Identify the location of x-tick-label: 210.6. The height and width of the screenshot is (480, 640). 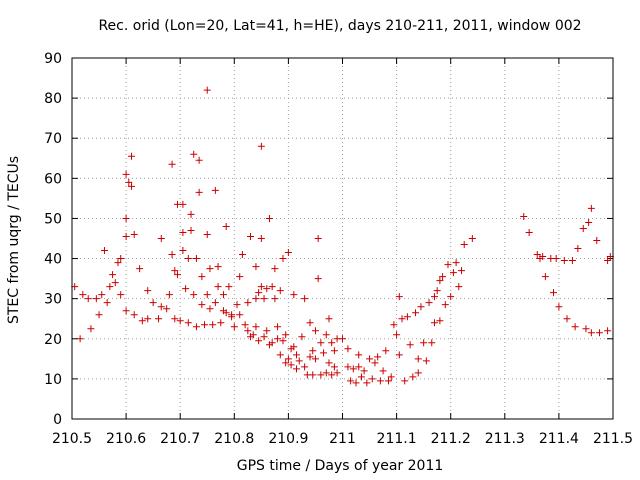
(126, 439).